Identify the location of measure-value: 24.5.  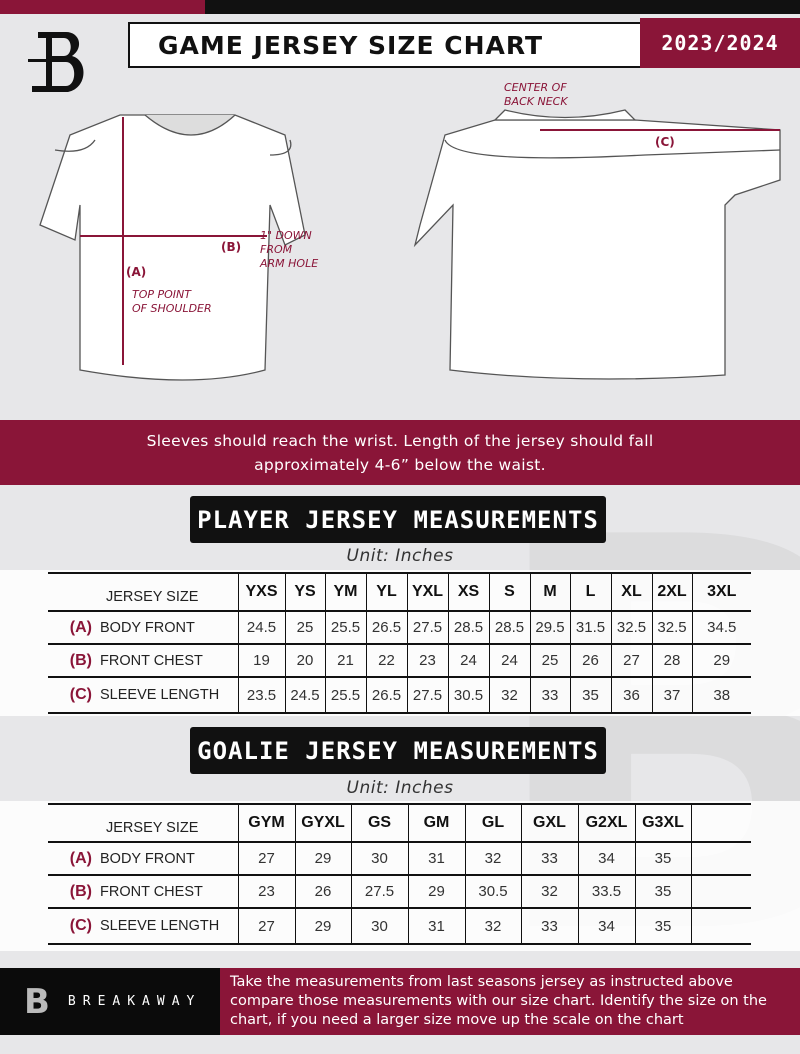
(304, 695).